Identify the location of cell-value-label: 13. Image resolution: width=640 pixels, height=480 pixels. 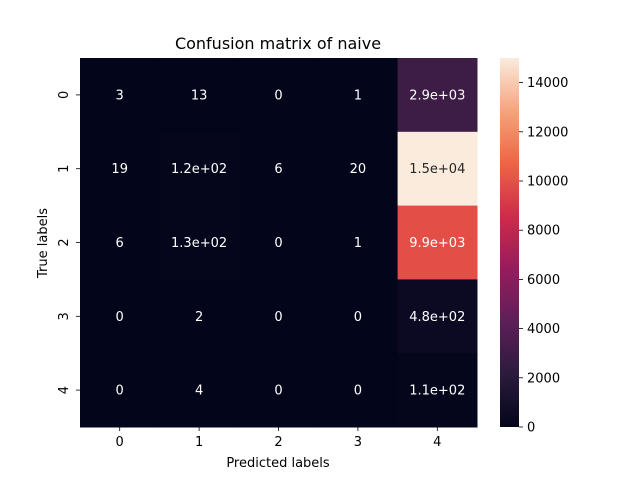
(199, 95).